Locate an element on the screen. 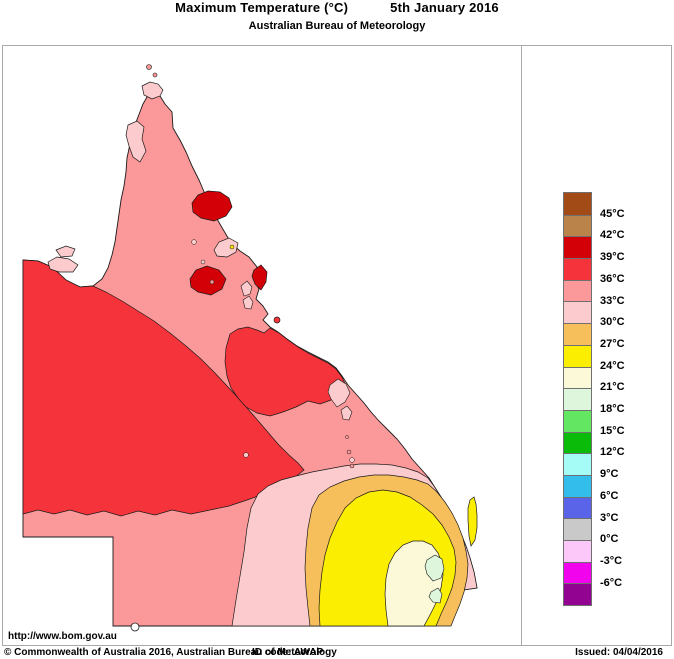 The width and height of the screenshot is (674, 659). region-30-33-mid-north is located at coordinates (226, 247).